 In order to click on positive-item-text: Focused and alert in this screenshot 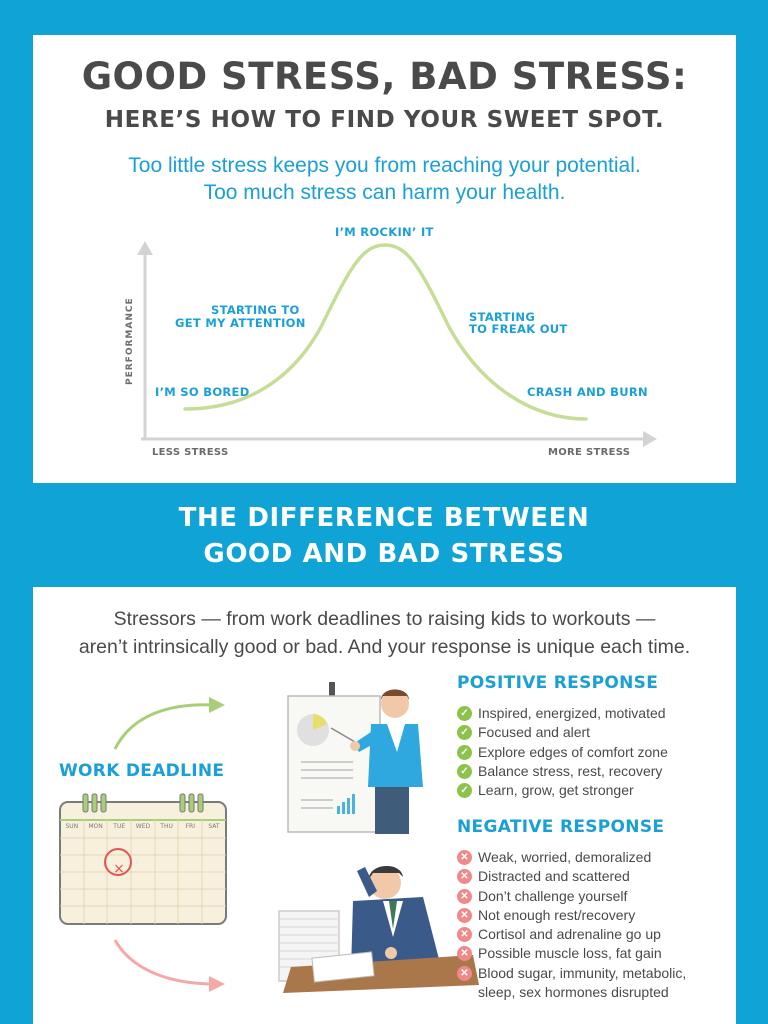, I will do `click(534, 732)`.